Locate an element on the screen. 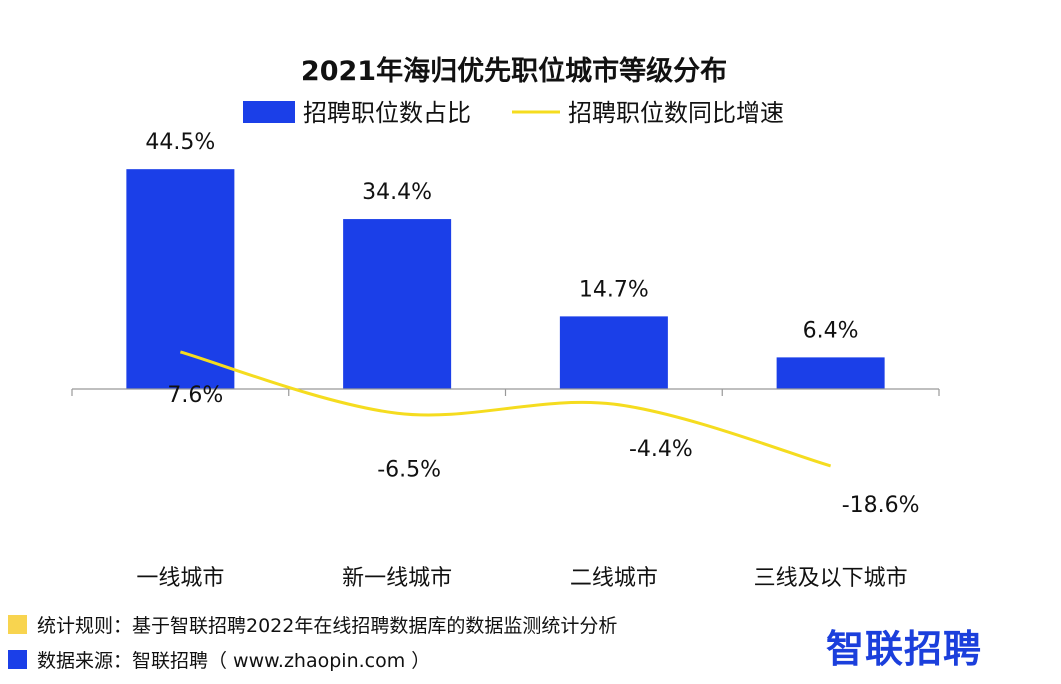 The height and width of the screenshot is (684, 1061). growth-line is located at coordinates (505, 409).